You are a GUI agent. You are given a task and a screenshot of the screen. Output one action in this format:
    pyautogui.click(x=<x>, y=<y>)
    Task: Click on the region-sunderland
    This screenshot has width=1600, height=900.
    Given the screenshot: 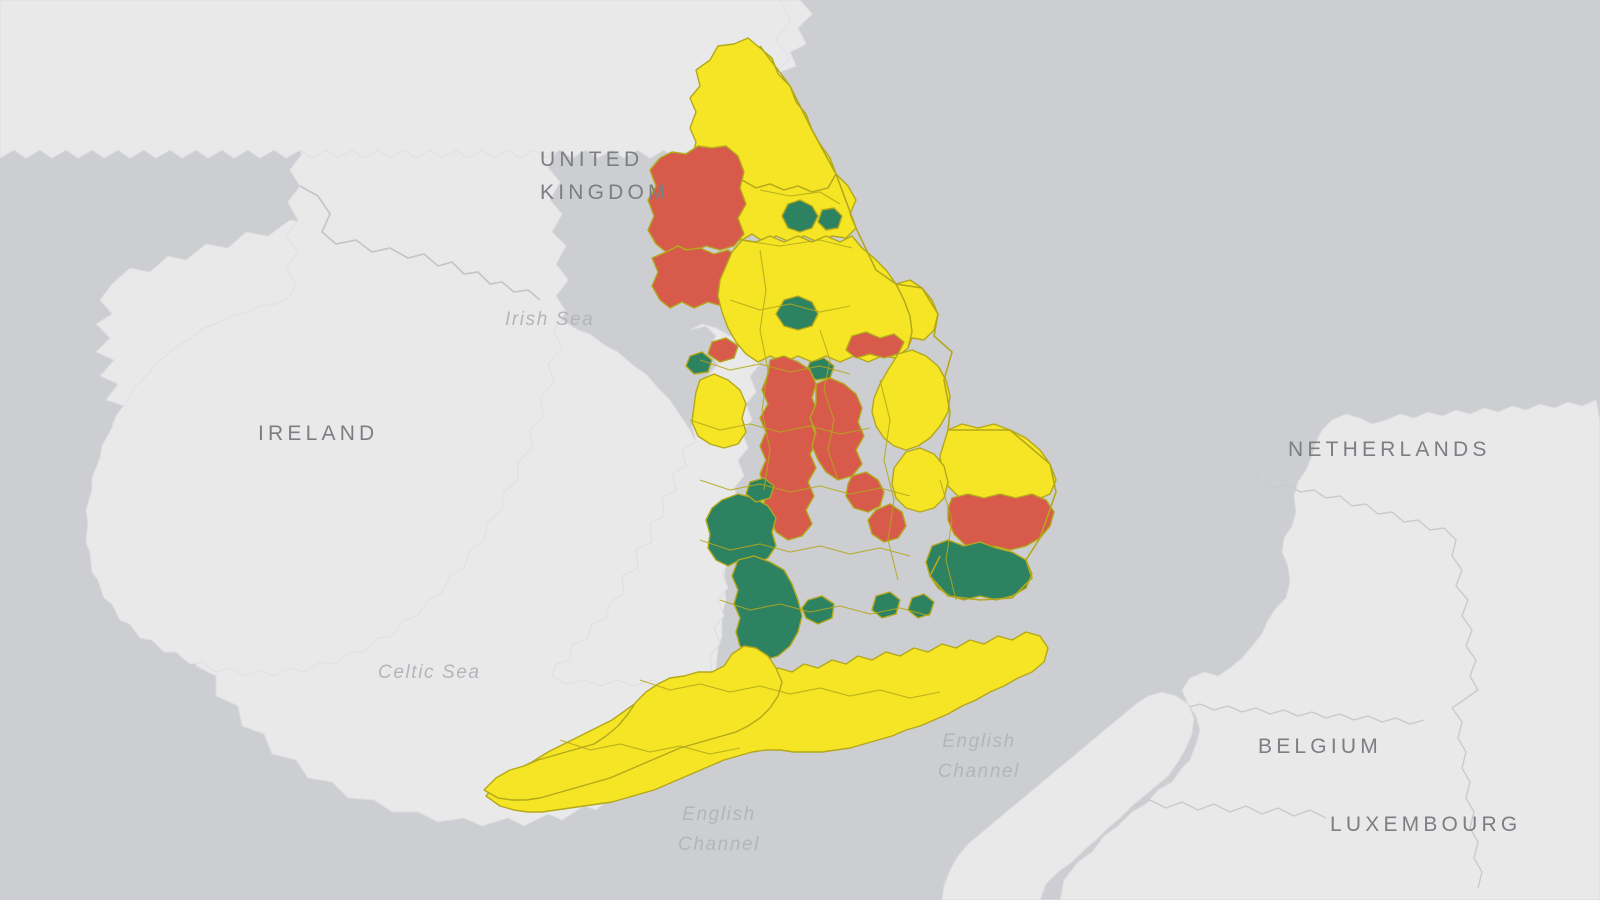 What is the action you would take?
    pyautogui.click(x=830, y=219)
    